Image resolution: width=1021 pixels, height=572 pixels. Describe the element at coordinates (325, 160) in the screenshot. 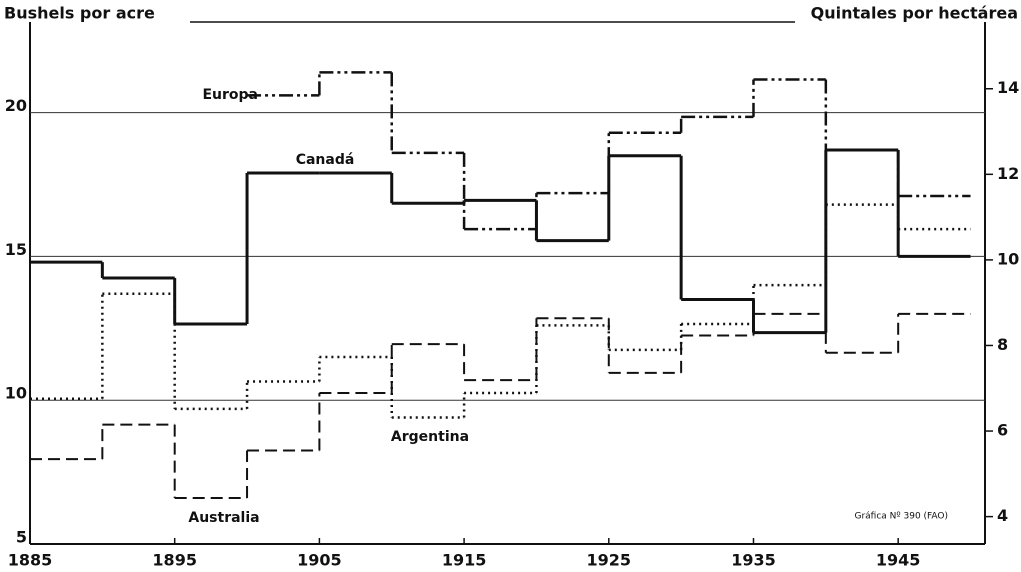

I see `series-label: Canadá` at that location.